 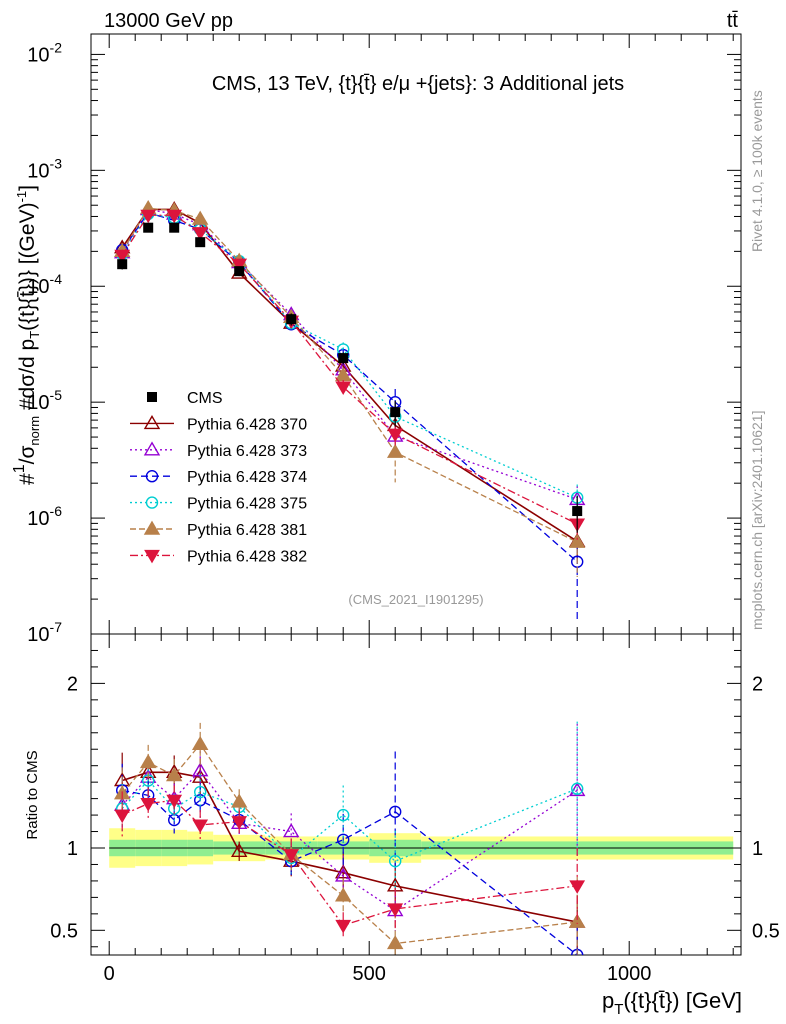 I want to click on x-tick-label: 1000, so click(x=629, y=974).